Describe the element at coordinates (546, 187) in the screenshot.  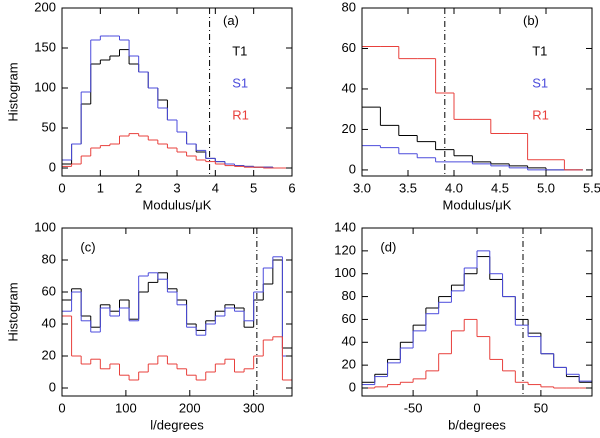
I see `x-tick-label: 5.0` at that location.